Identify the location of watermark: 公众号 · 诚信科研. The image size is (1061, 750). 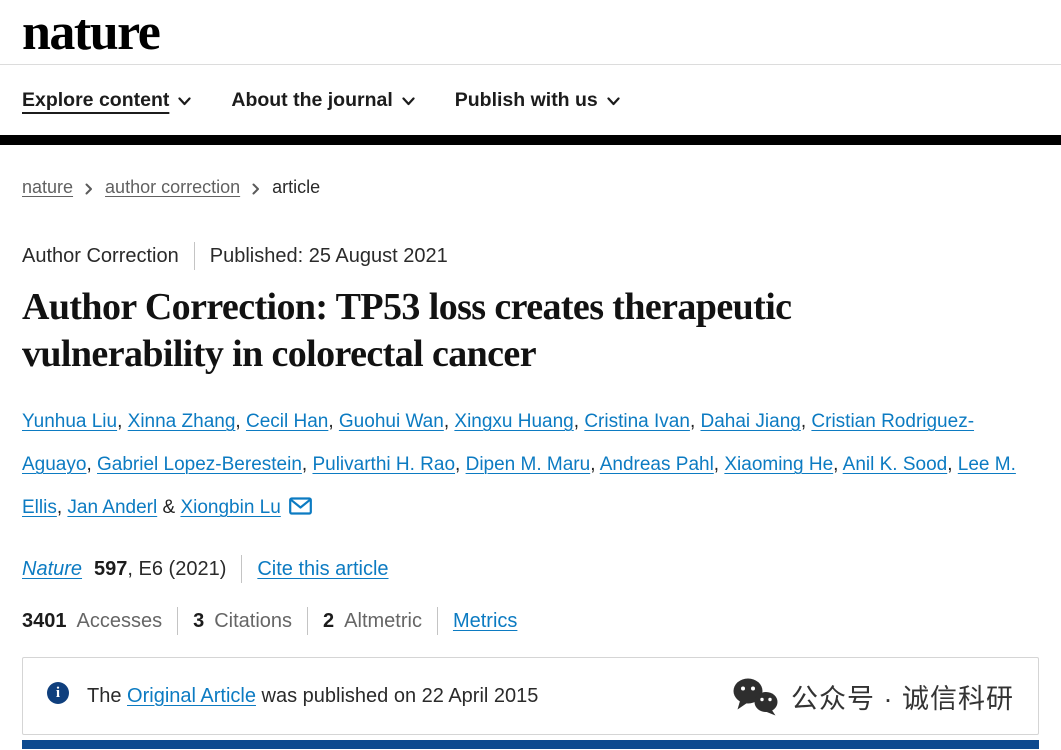
(872, 696).